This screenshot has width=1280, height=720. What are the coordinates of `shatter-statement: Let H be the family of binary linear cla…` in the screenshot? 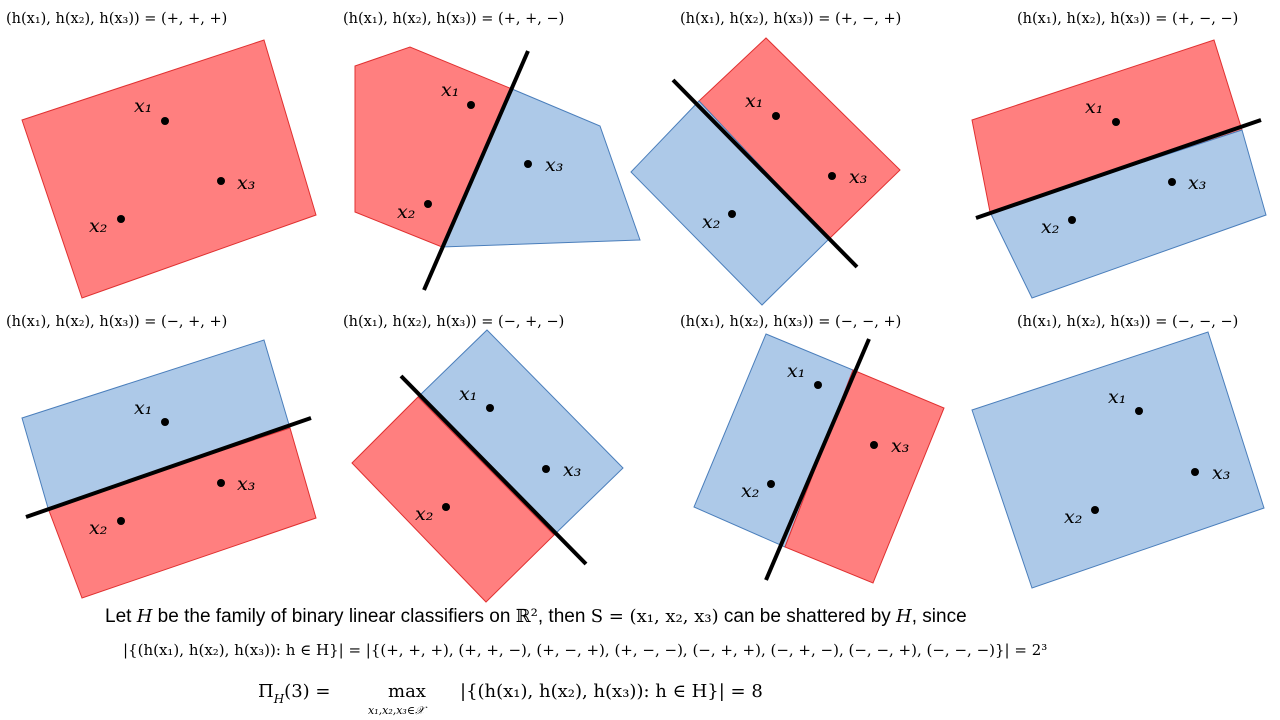 It's located at (536, 616).